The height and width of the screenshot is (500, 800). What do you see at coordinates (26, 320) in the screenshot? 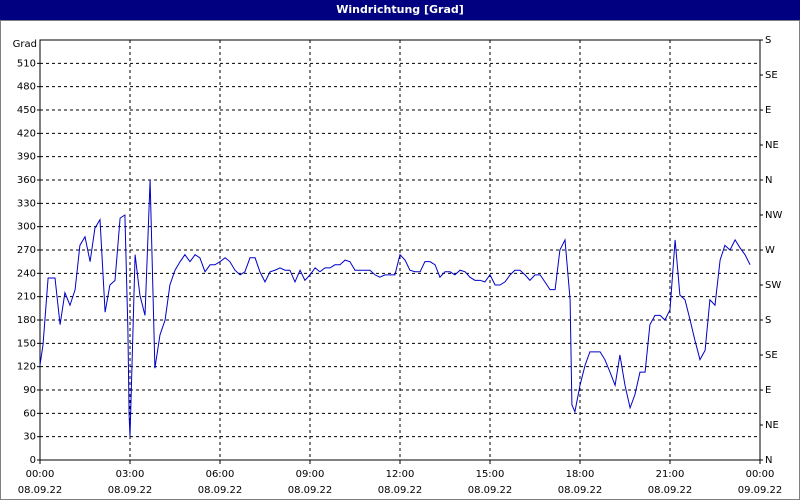
I see `y-tick-label: 180` at bounding box center [26, 320].